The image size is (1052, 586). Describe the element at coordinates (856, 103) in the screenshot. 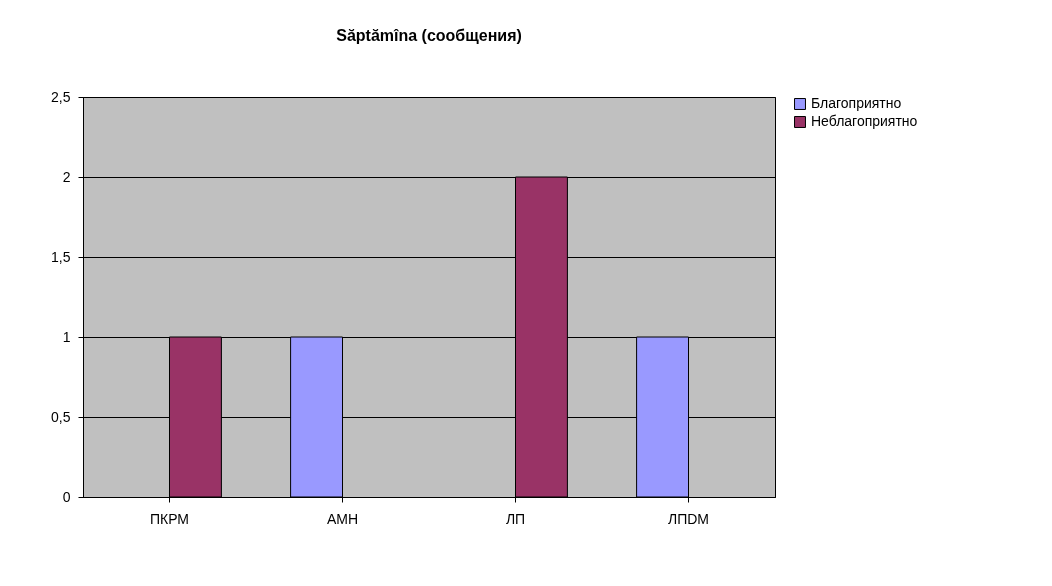

I see `legend-label: Благоприятно` at that location.